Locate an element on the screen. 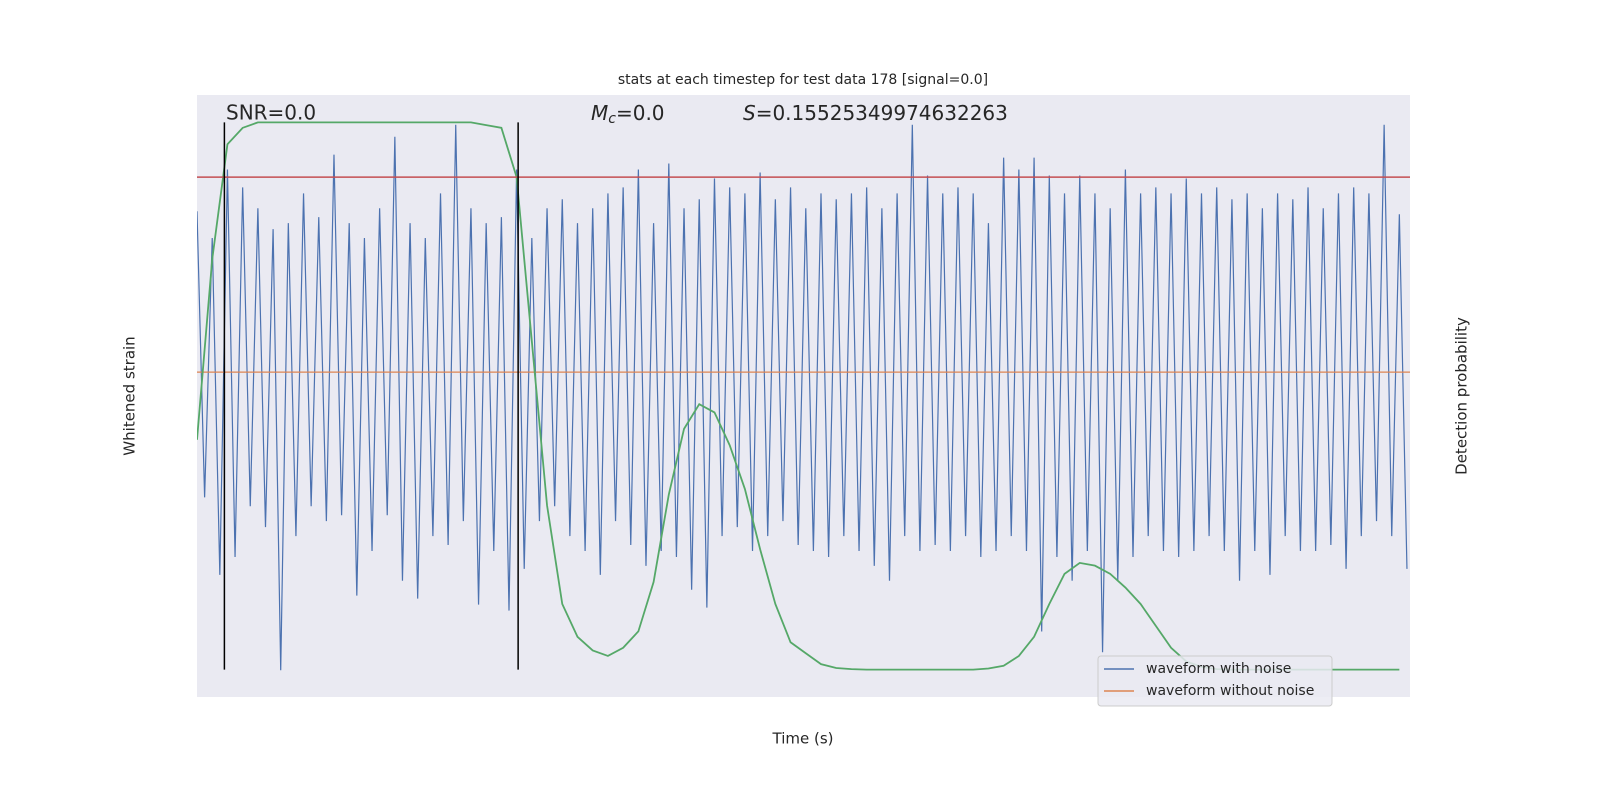 Image resolution: width=1600 pixels, height=800 pixels. legend-box is located at coordinates (1215, 681).